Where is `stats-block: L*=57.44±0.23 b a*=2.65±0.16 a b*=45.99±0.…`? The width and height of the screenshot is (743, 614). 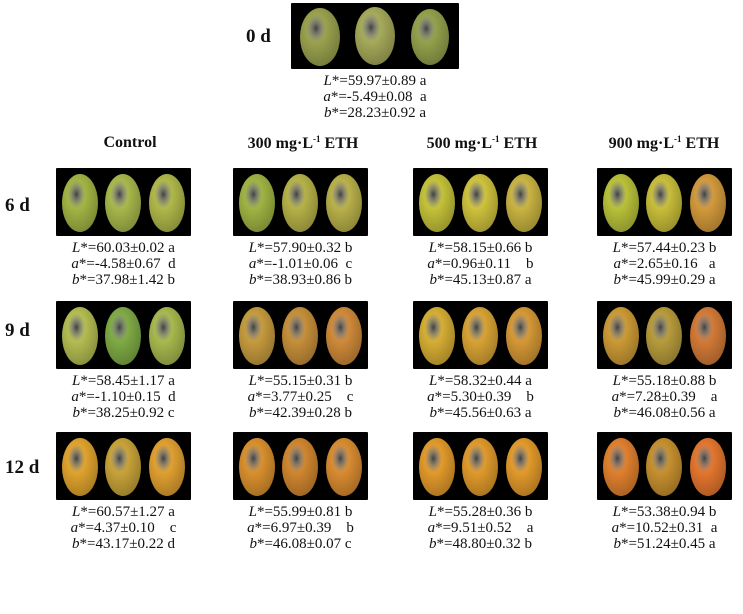
stats-block: L*=57.44±0.23 b a*=2.65±0.16 a b*=45.99±0.… is located at coordinates (664, 264).